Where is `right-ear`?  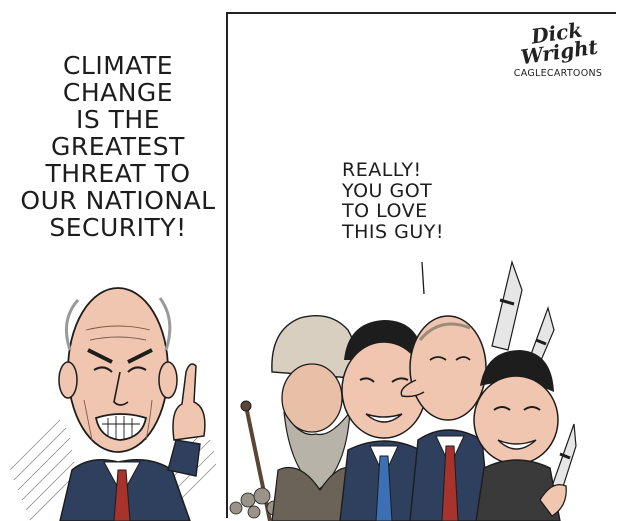
right-ear is located at coordinates (168, 380).